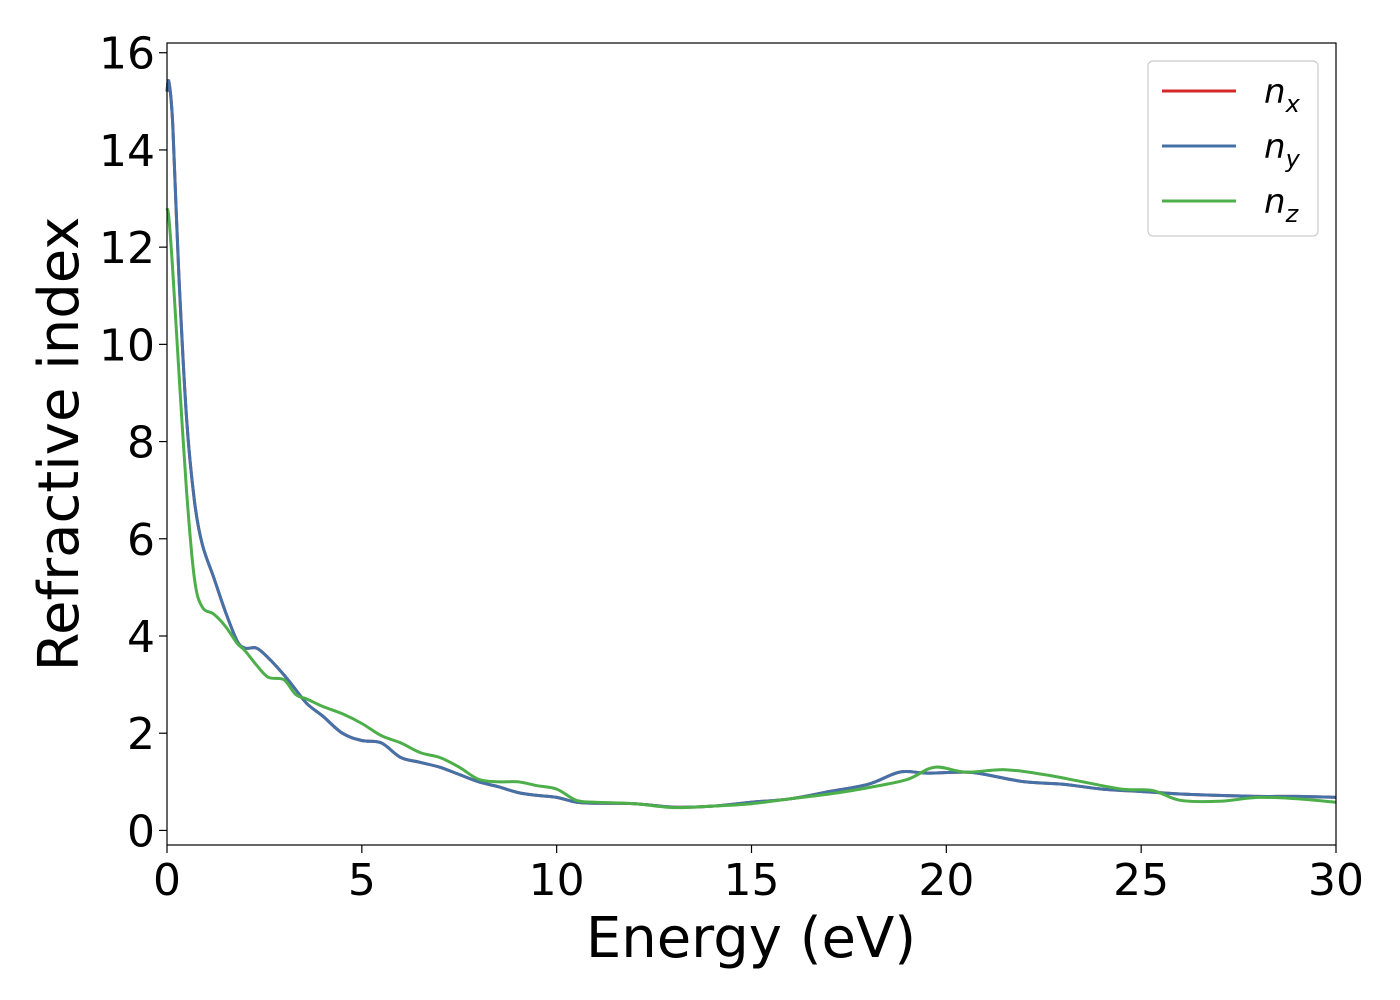  I want to click on y-tick-label: 16, so click(127, 54).